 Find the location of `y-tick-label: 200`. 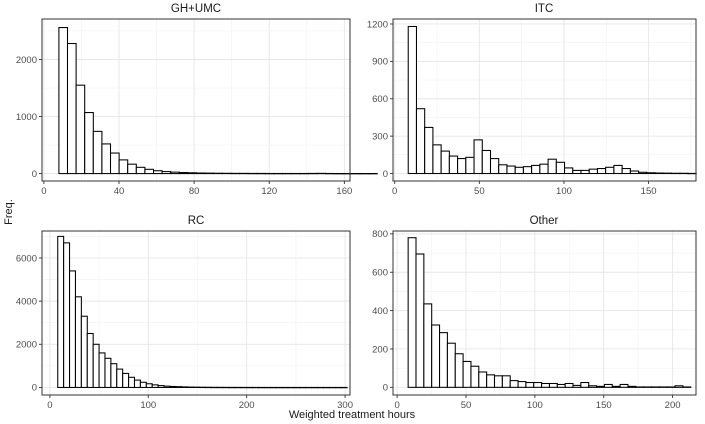

y-tick-label: 200 is located at coordinates (380, 349).